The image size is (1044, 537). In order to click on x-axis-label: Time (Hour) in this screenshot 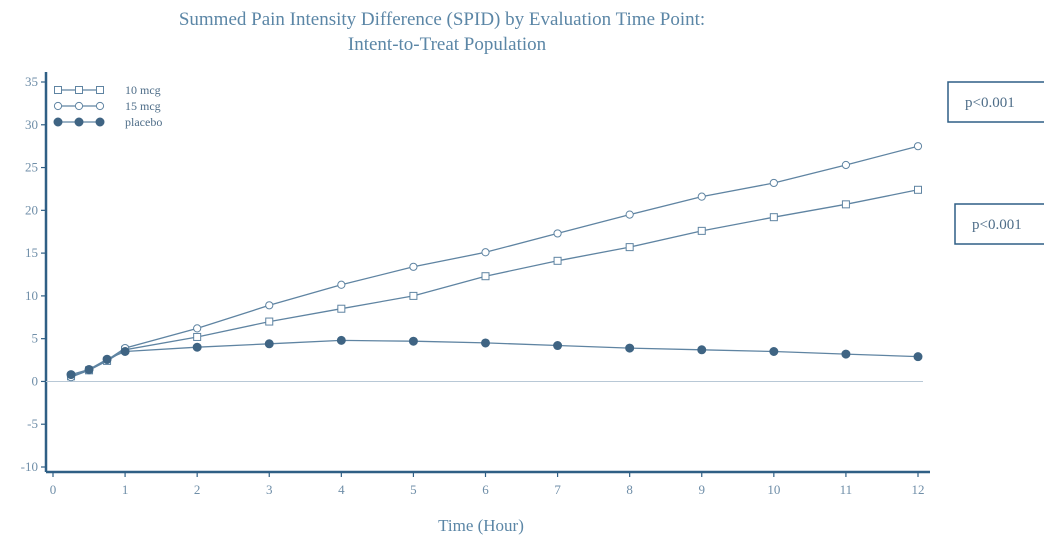, I will do `click(481, 525)`.